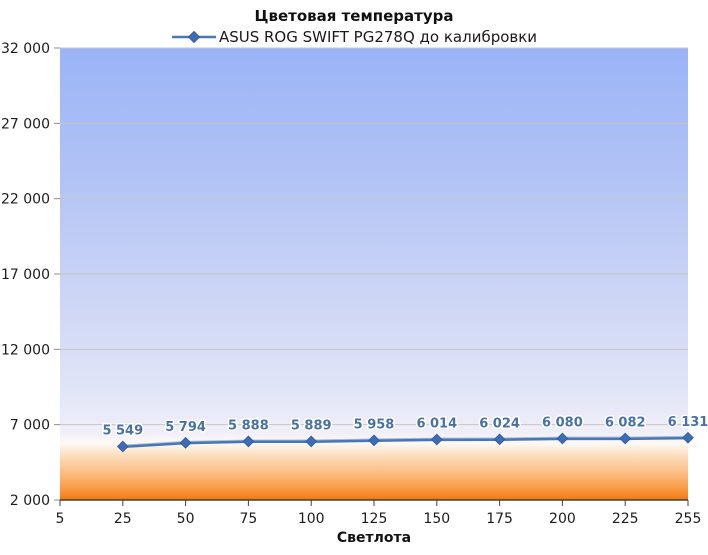  I want to click on x-tick-label: 125, so click(374, 519).